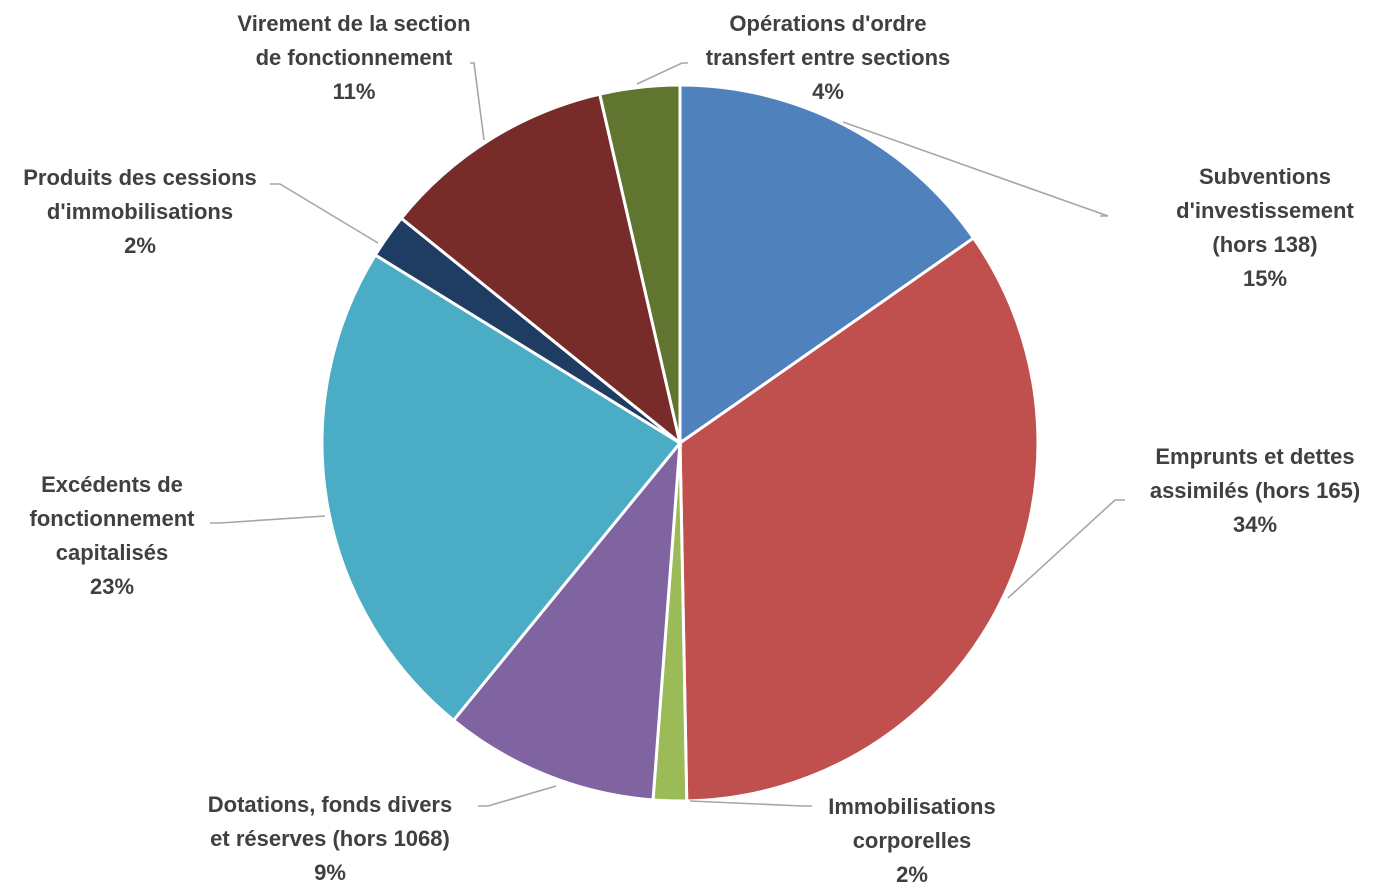 Image resolution: width=1375 pixels, height=885 pixels. What do you see at coordinates (1265, 227) in the screenshot?
I see `slice-label: Subventions d'investissement (hors 138) 15%` at bounding box center [1265, 227].